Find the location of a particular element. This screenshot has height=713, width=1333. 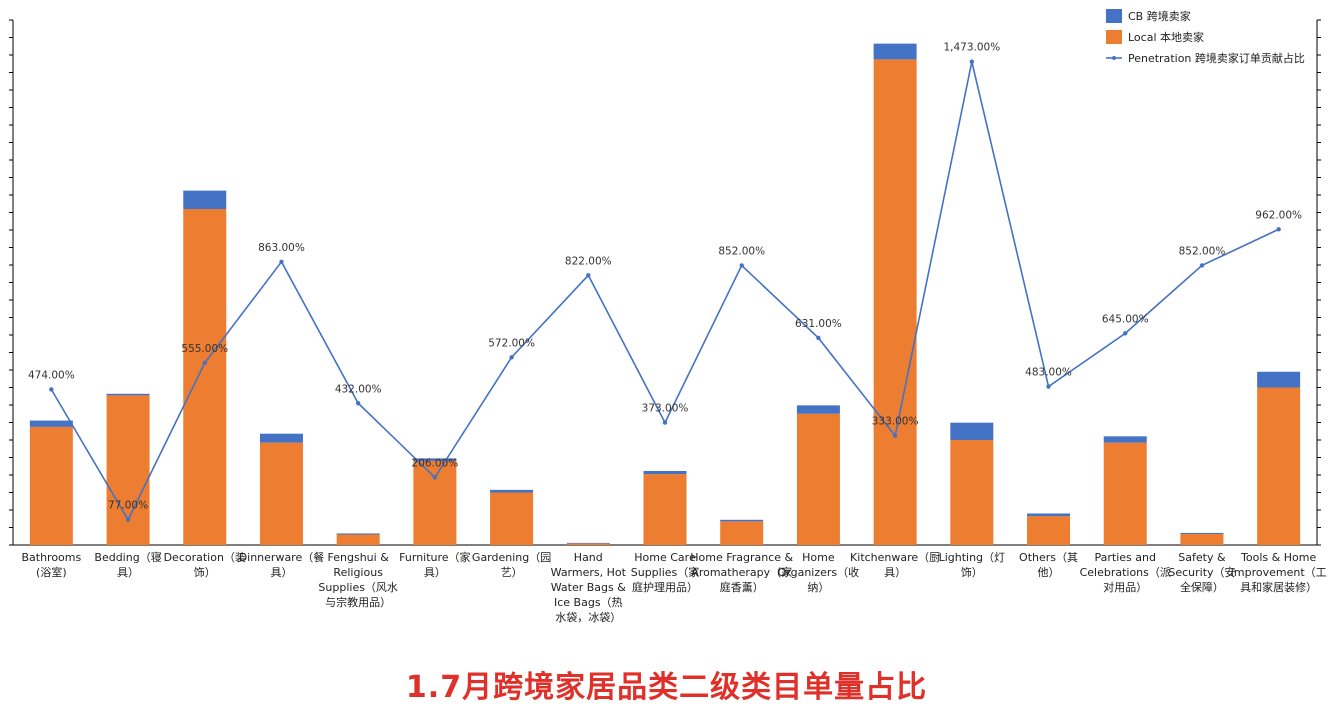

category-label: Tools & Home Improvement（工具和家居装修） is located at coordinates (1279, 572).